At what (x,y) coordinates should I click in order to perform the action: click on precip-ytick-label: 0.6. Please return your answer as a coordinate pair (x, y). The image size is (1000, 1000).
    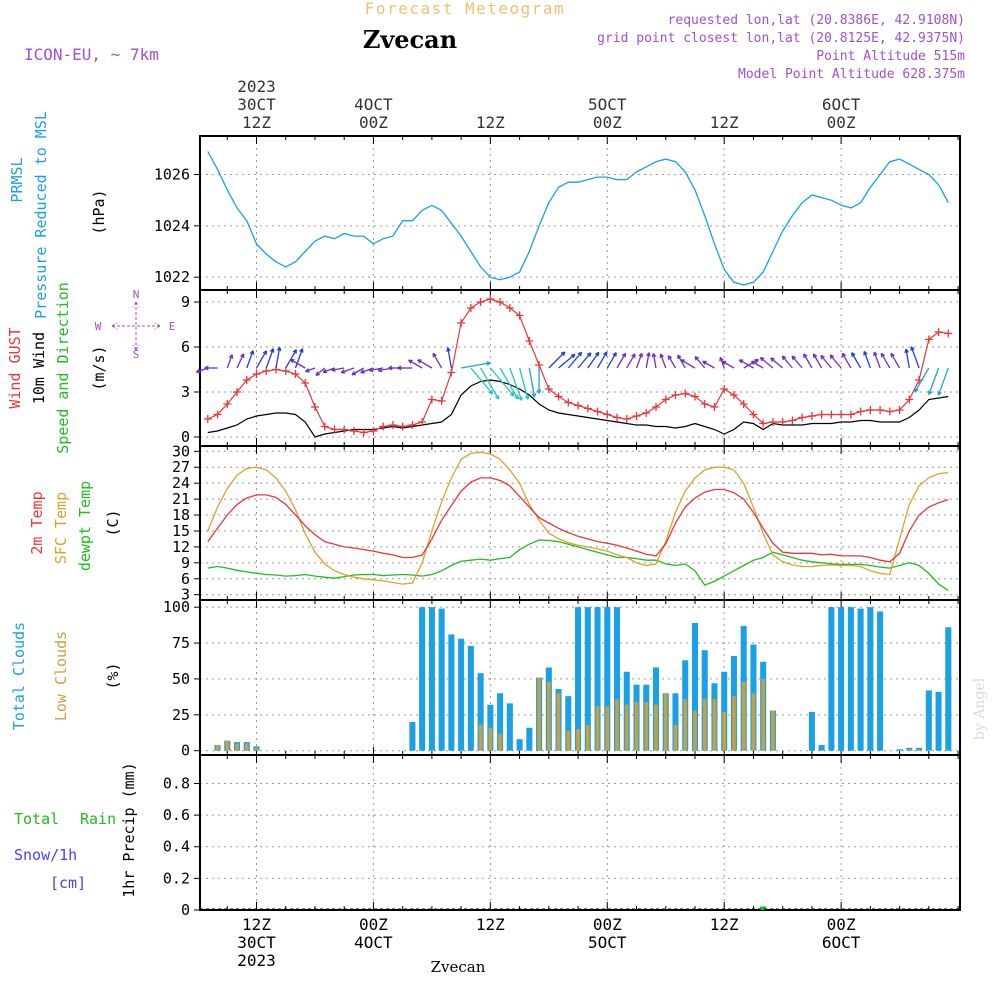
    Looking at the image, I should click on (176, 815).